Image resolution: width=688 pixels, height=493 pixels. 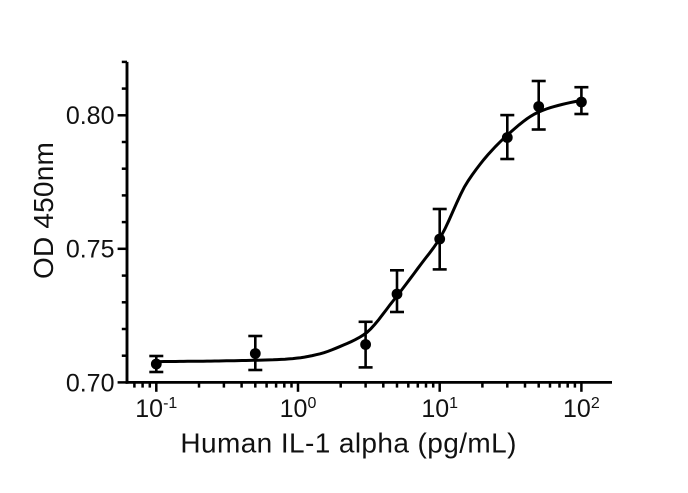 I want to click on svg-text: 10-1, so click(x=156, y=409).